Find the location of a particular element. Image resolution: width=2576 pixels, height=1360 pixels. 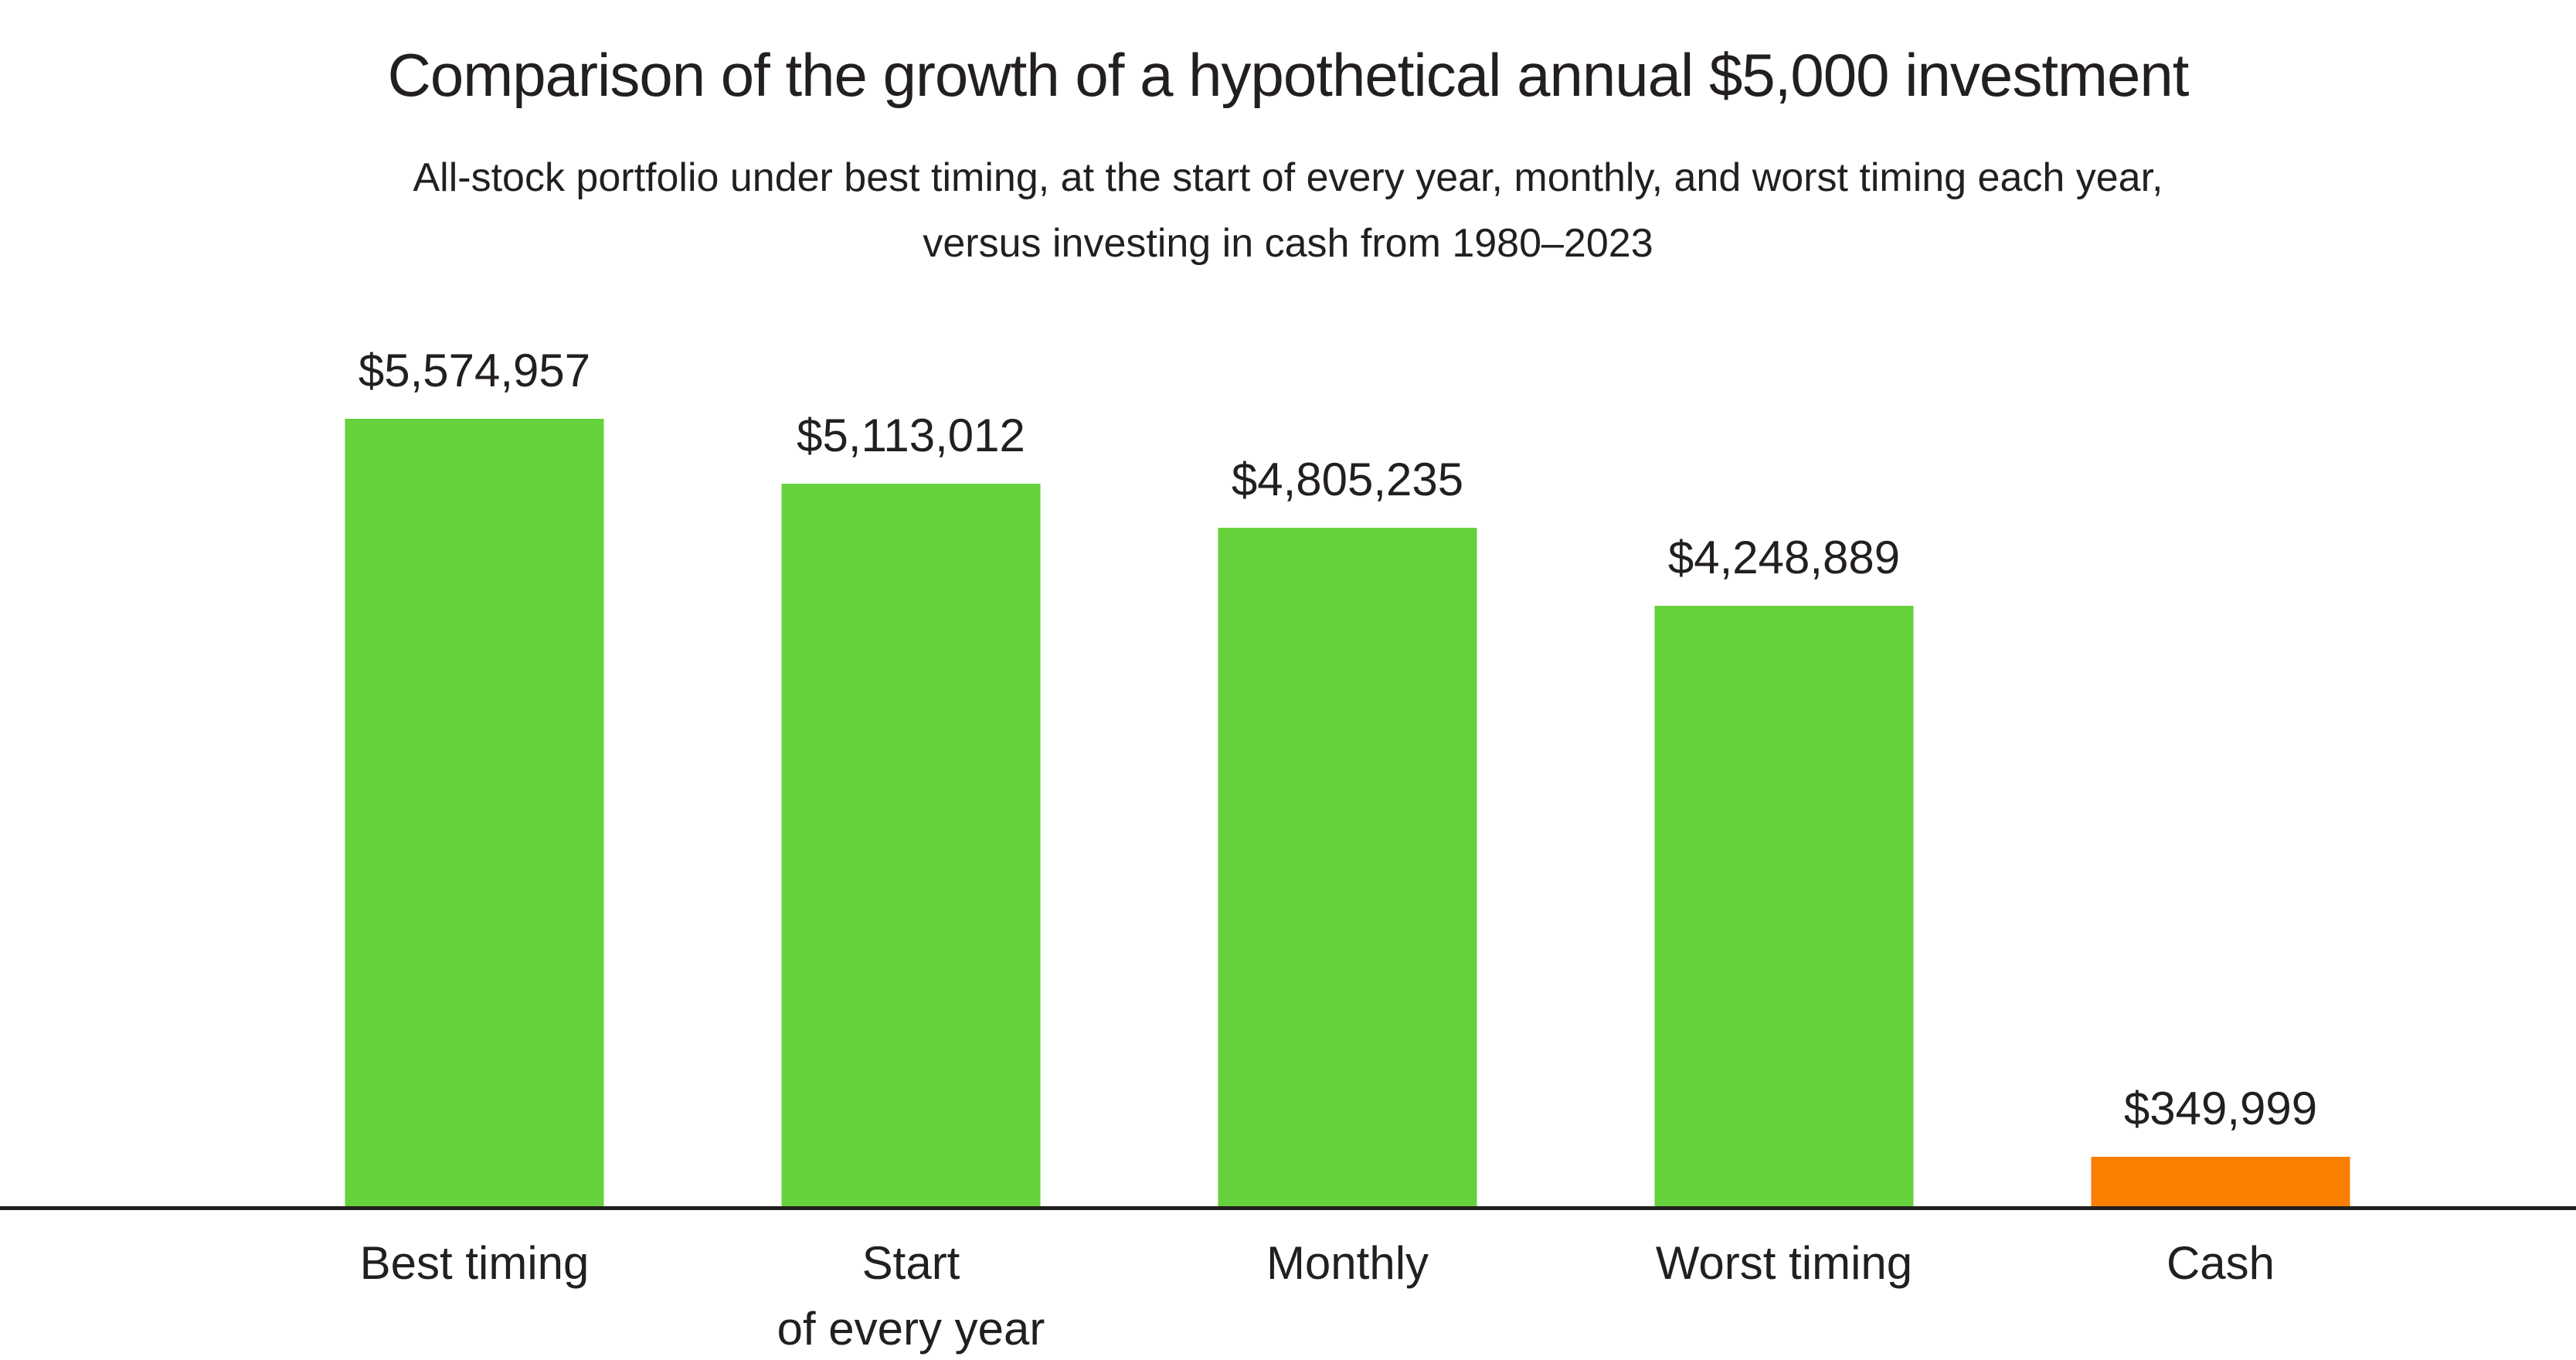

bar-worst-timing is located at coordinates (1784, 906).